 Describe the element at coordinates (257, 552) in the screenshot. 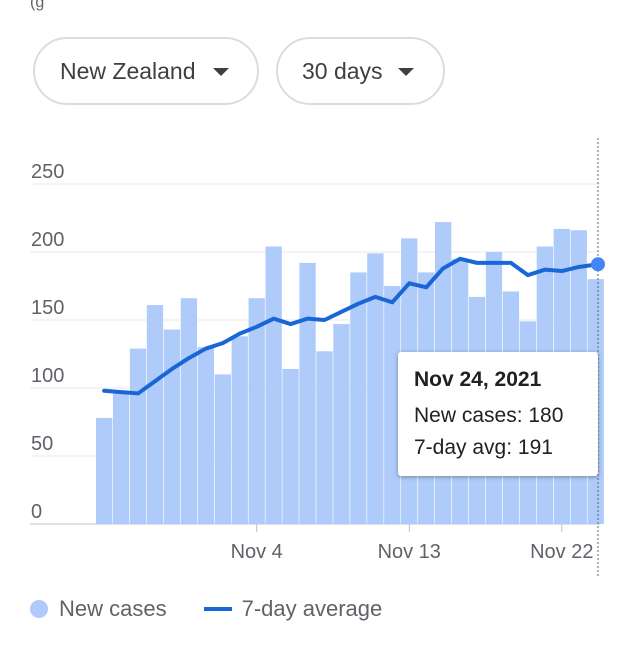

I see `x-tick-label: Nov 4` at that location.